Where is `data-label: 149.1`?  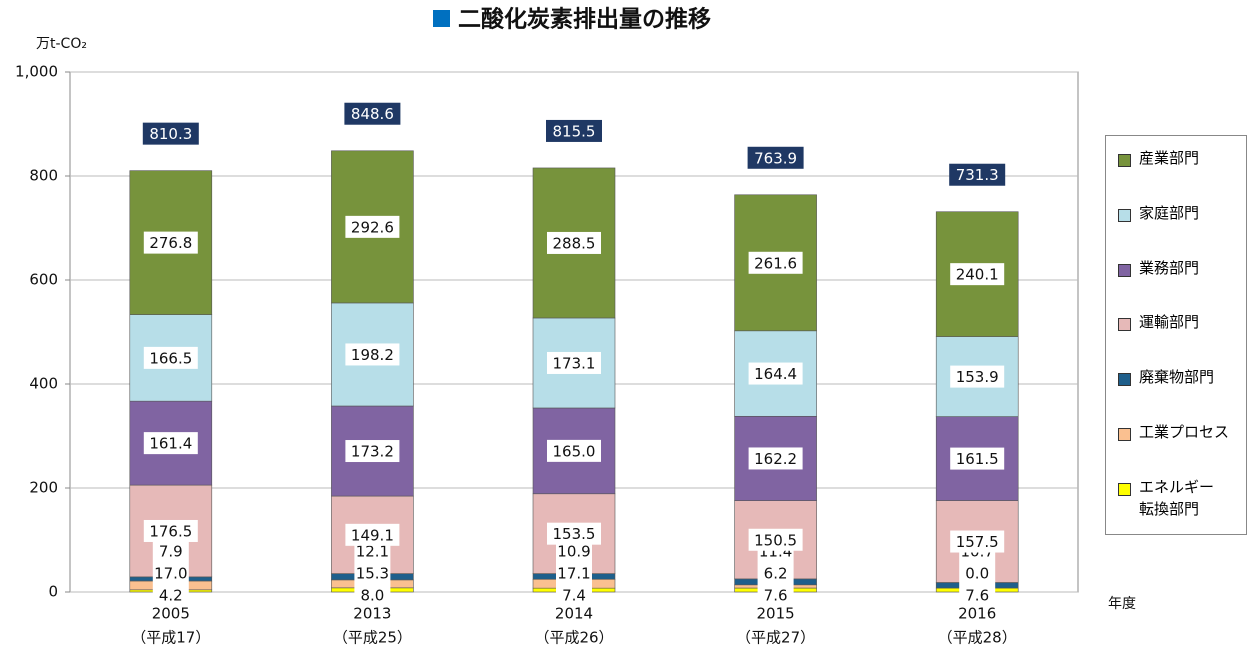 data-label: 149.1 is located at coordinates (372, 535).